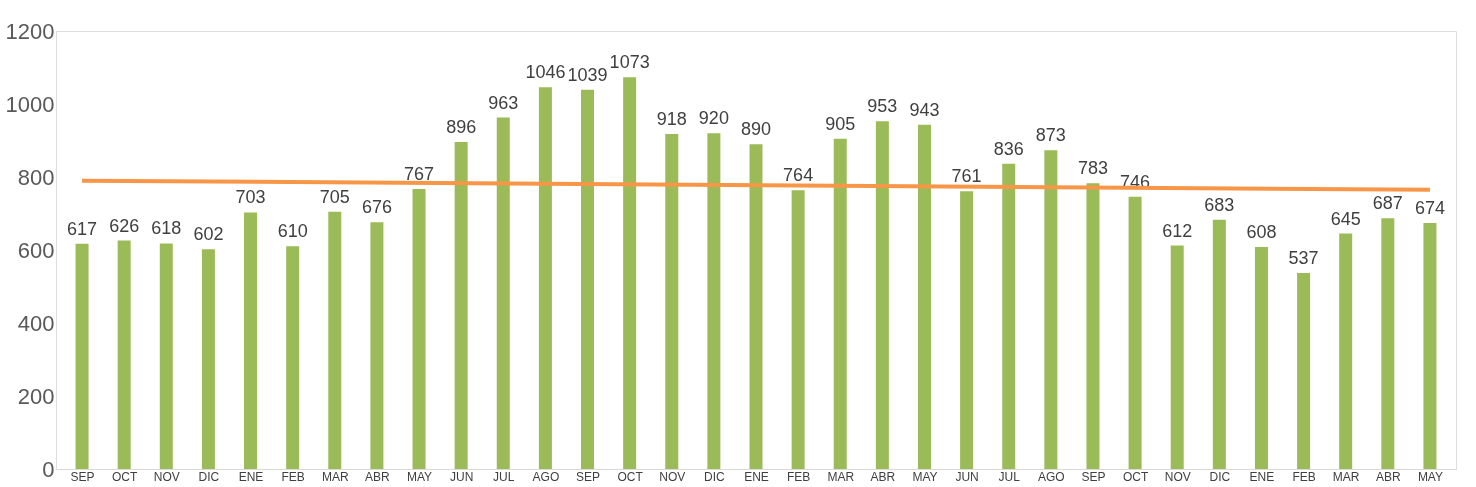  What do you see at coordinates (36, 323) in the screenshot?
I see `y-tick-label: 400` at bounding box center [36, 323].